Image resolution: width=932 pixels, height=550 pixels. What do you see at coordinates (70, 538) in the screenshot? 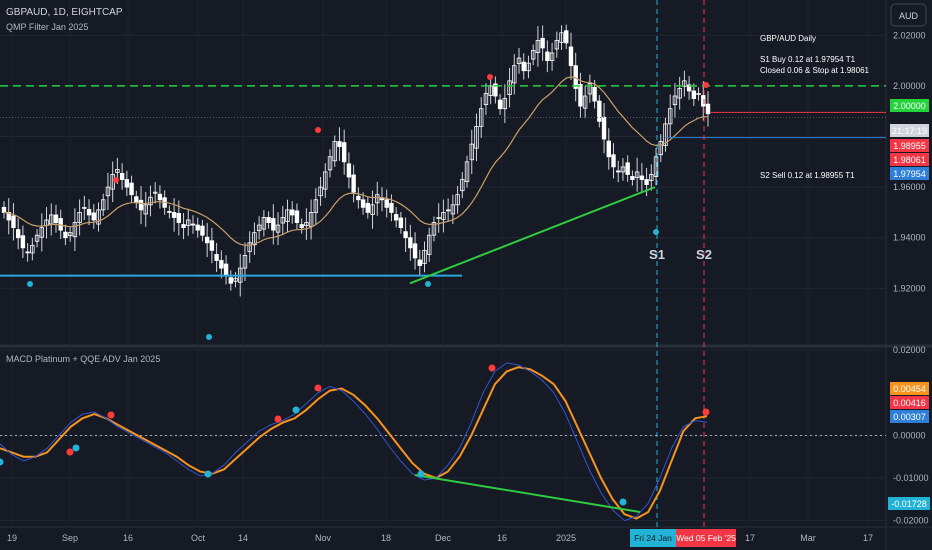
I see `time-tick-label: Sep` at bounding box center [70, 538].